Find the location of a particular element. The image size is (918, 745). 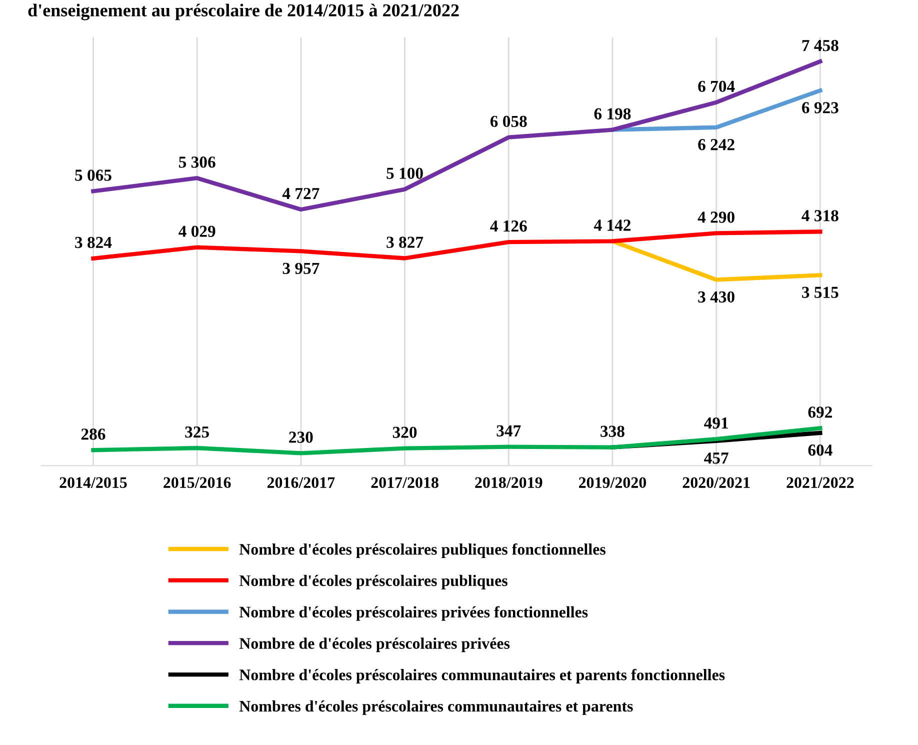

data-label: 4 126 is located at coordinates (508, 226).